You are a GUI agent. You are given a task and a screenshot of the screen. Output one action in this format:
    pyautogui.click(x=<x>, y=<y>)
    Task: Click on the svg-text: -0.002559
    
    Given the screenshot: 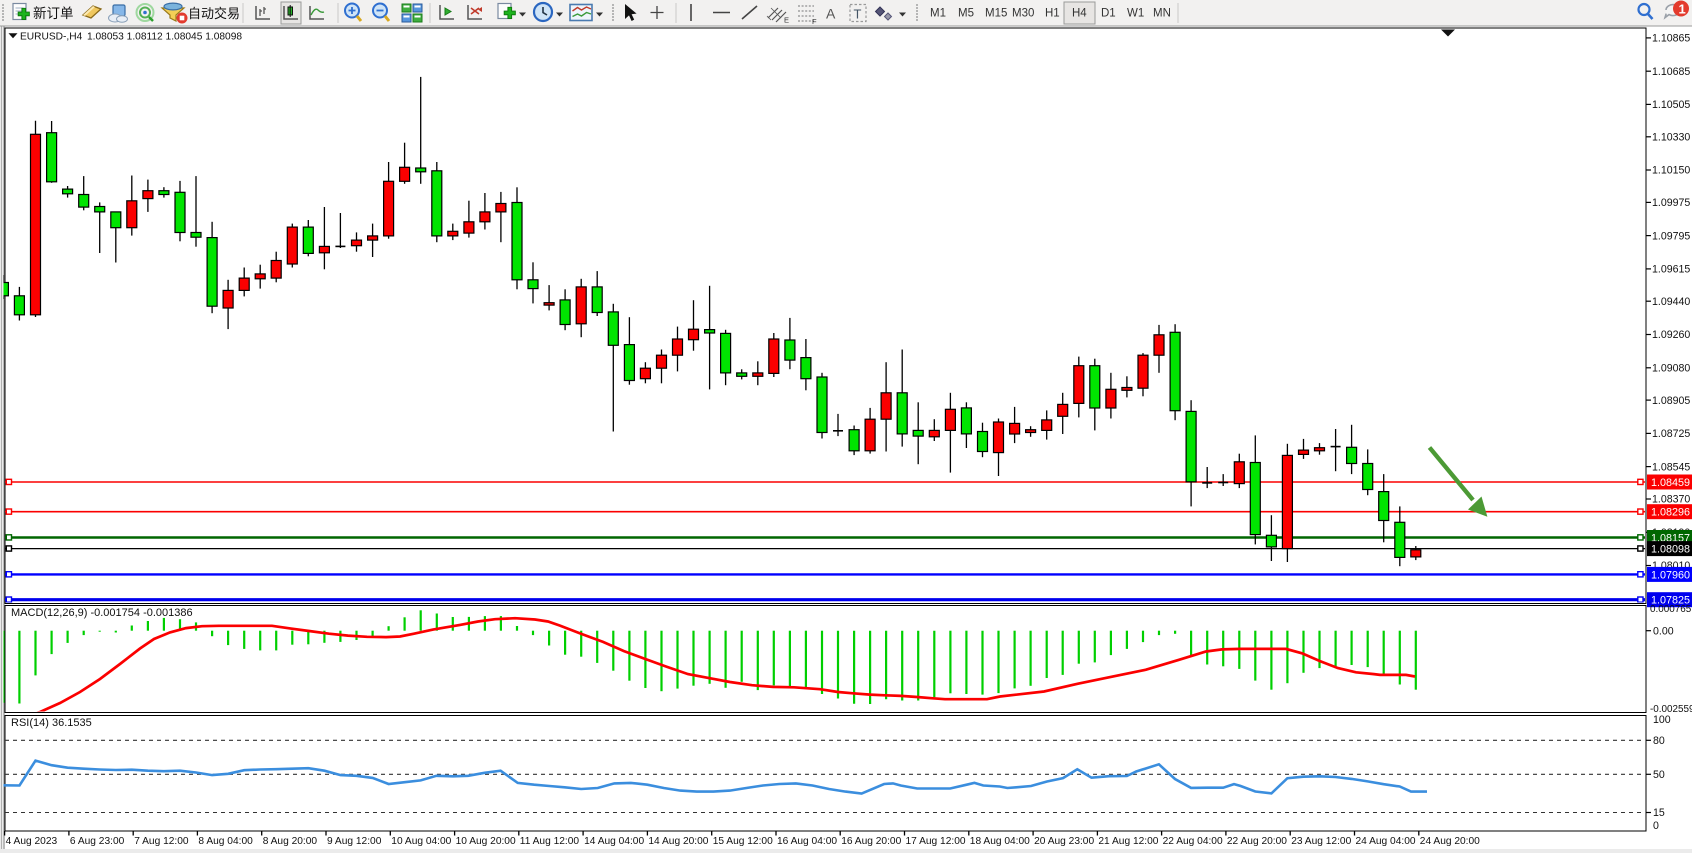 What is the action you would take?
    pyautogui.click(x=1671, y=709)
    